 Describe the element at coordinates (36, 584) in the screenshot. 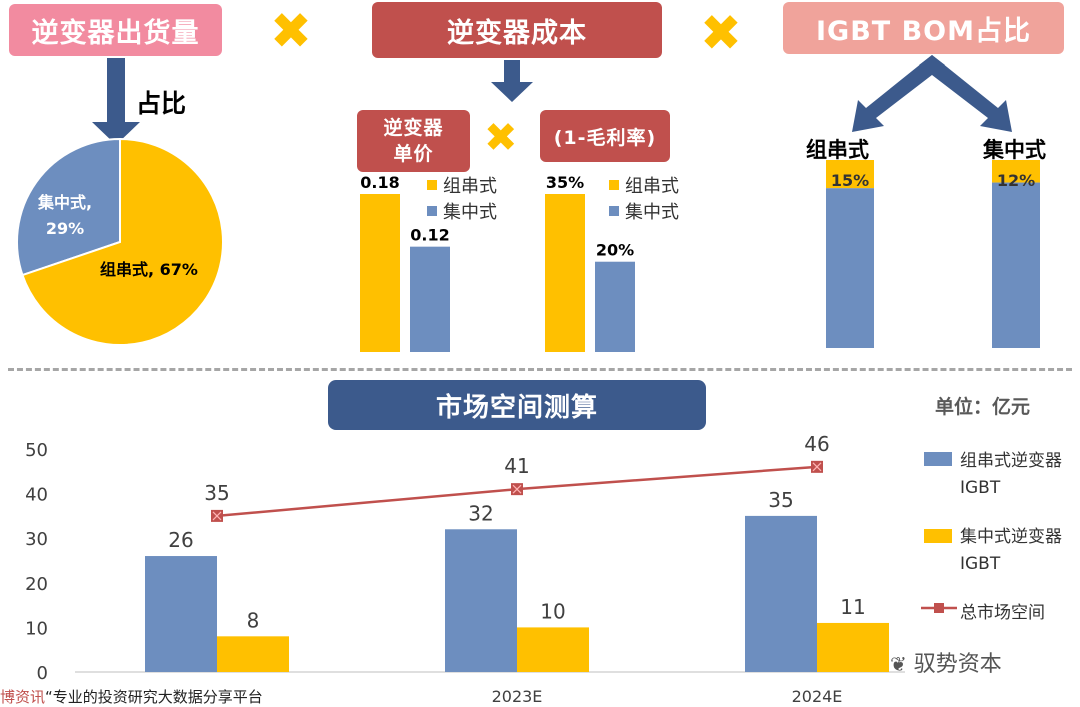

I see `y-tick-label: 20` at that location.